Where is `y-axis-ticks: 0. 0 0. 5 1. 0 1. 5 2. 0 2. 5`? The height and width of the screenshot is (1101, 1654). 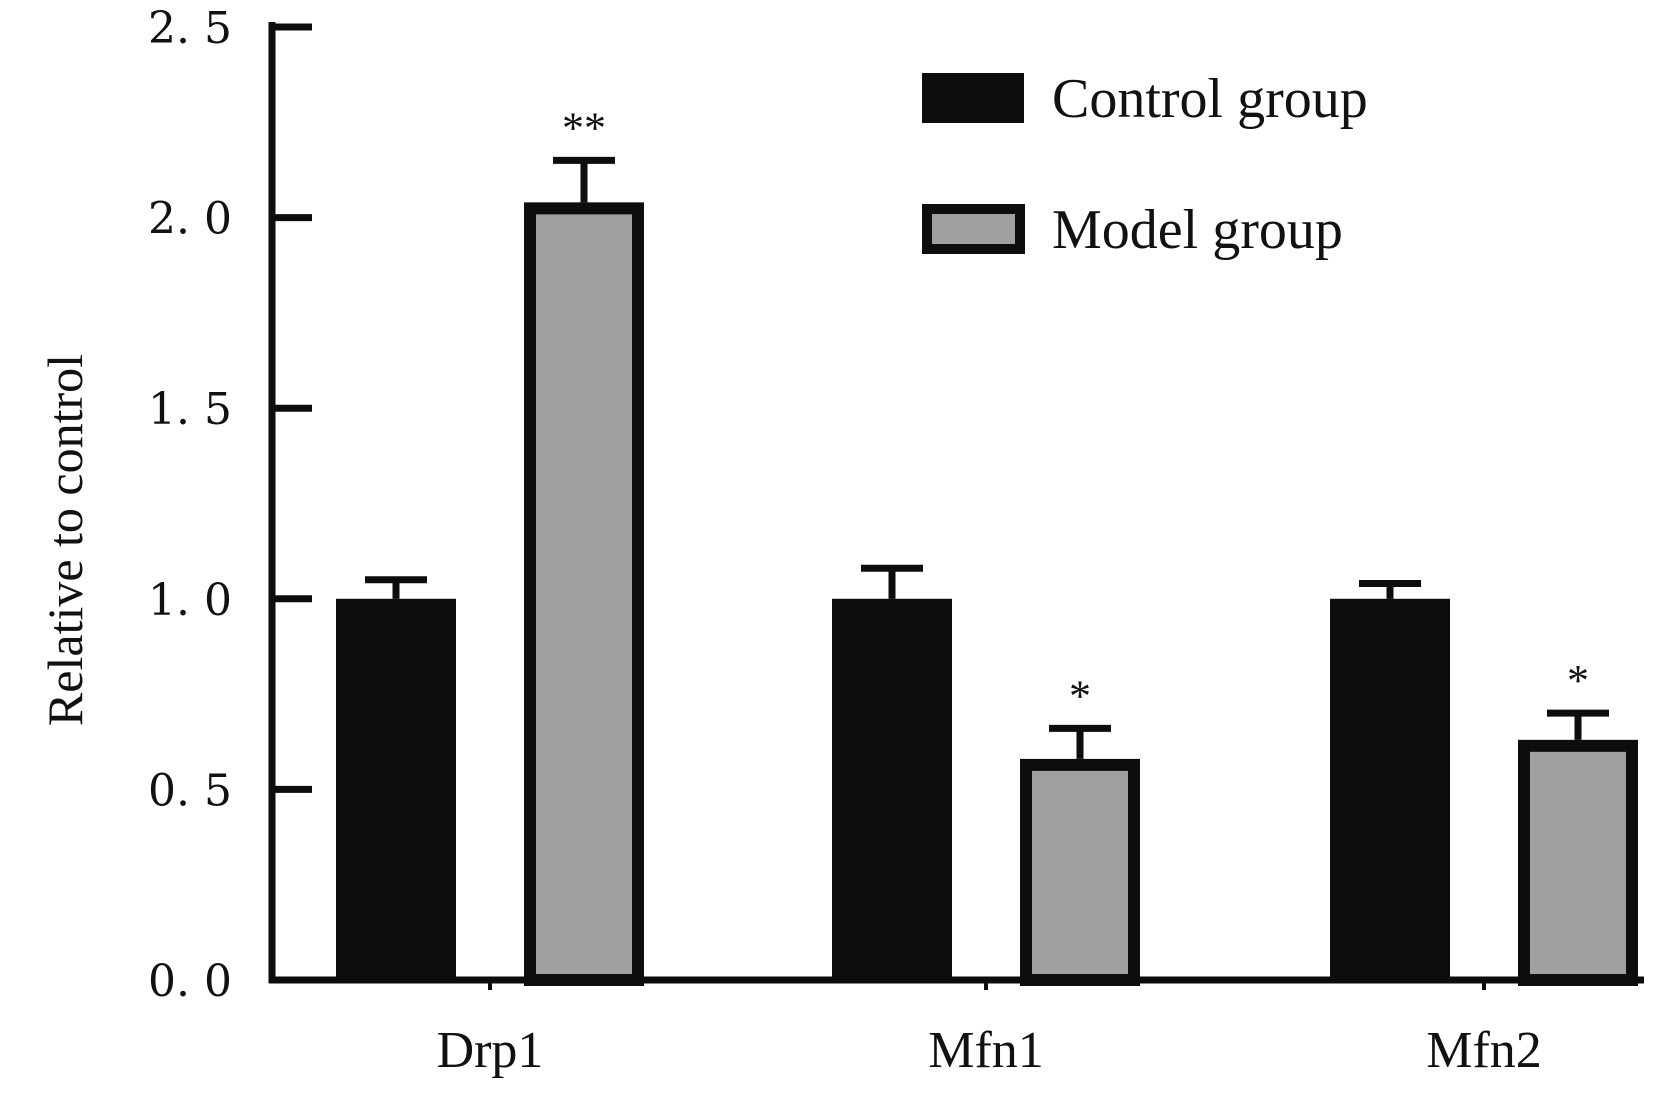
y-axis-ticks: 0. 0 0. 5 1. 0 1. 5 2. 0 2. 5 is located at coordinates (230, 505).